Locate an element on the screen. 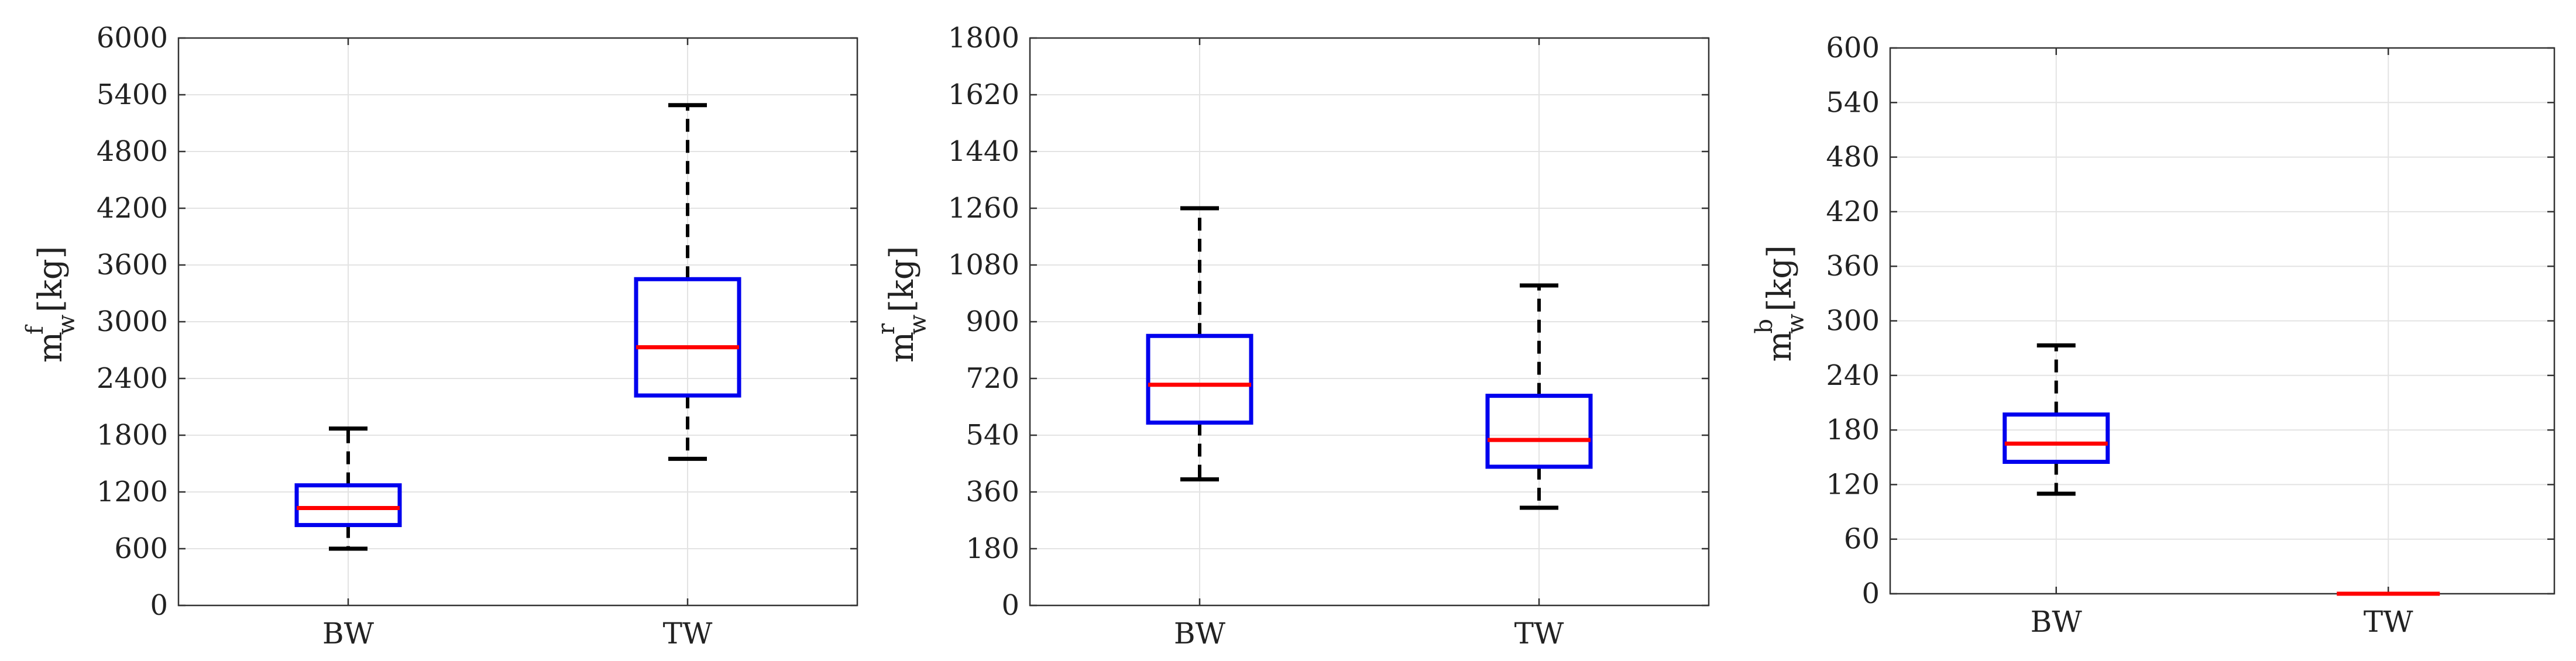  y-tick-label: 6000 is located at coordinates (133, 38).